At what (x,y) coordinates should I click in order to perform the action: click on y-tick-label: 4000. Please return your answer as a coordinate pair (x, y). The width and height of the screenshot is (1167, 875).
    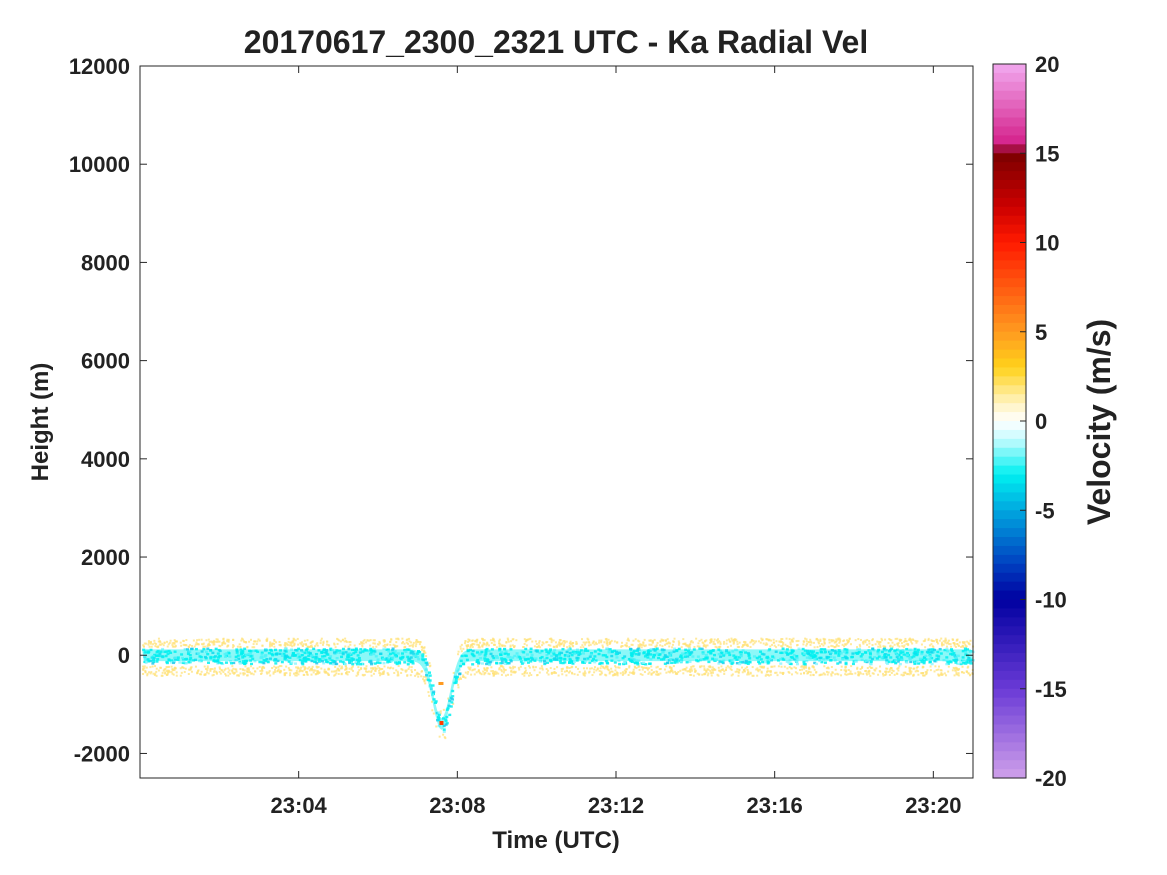
    Looking at the image, I should click on (105, 459).